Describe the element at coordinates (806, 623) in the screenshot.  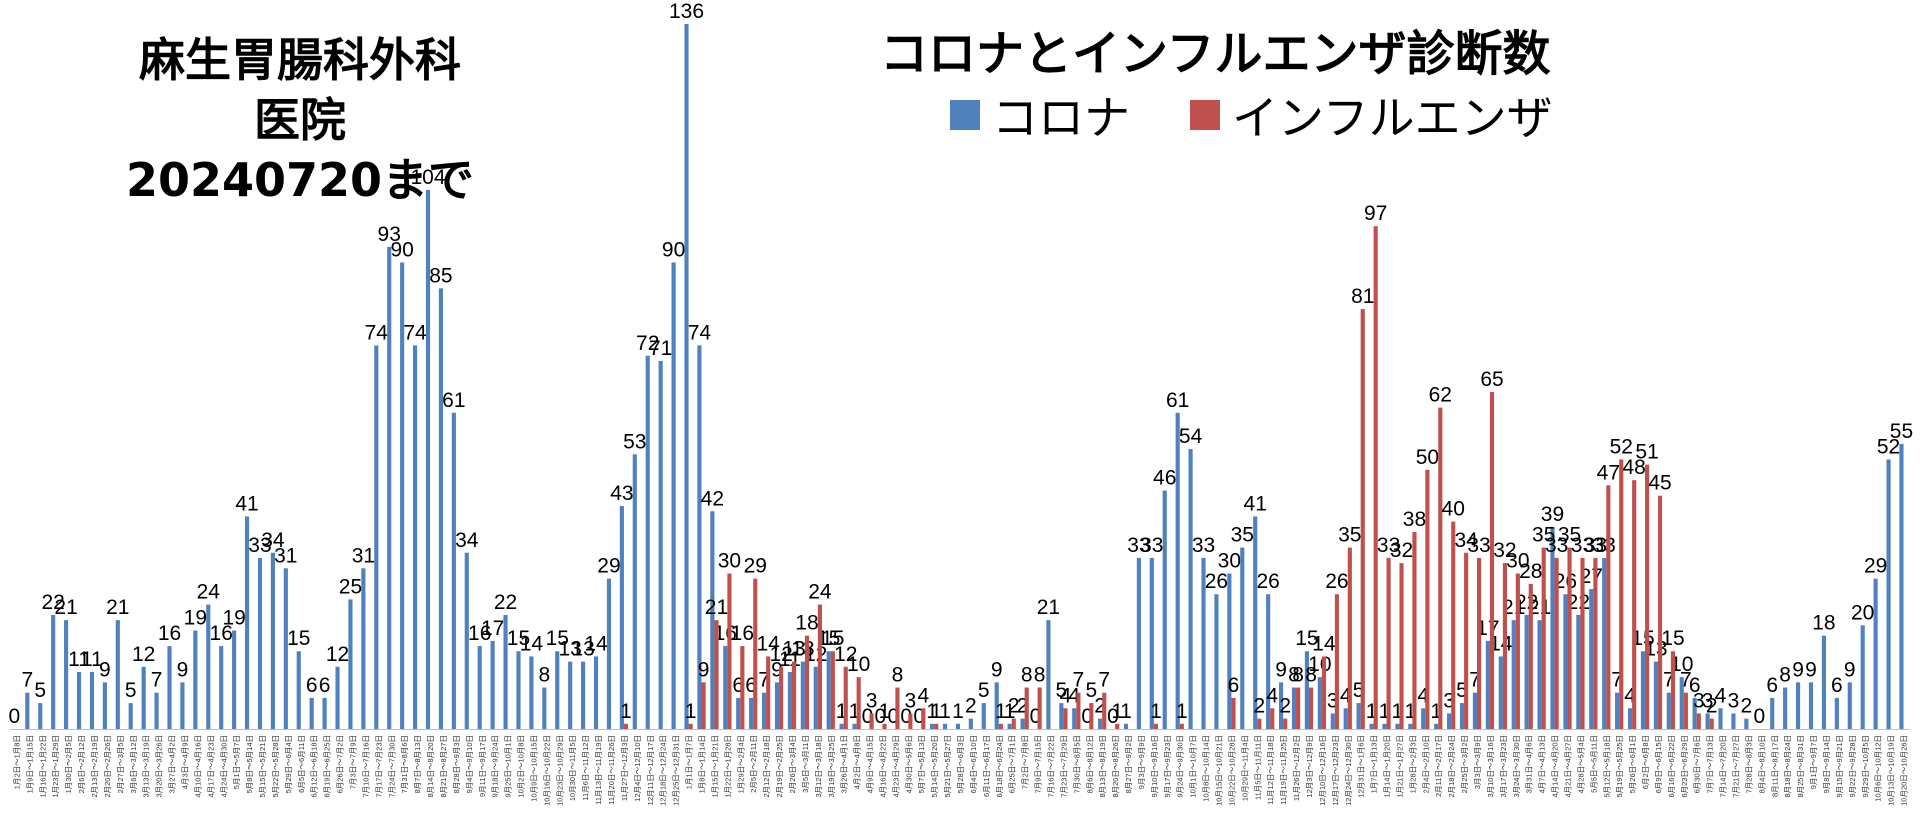
I see `data-label-influenza: 18` at that location.